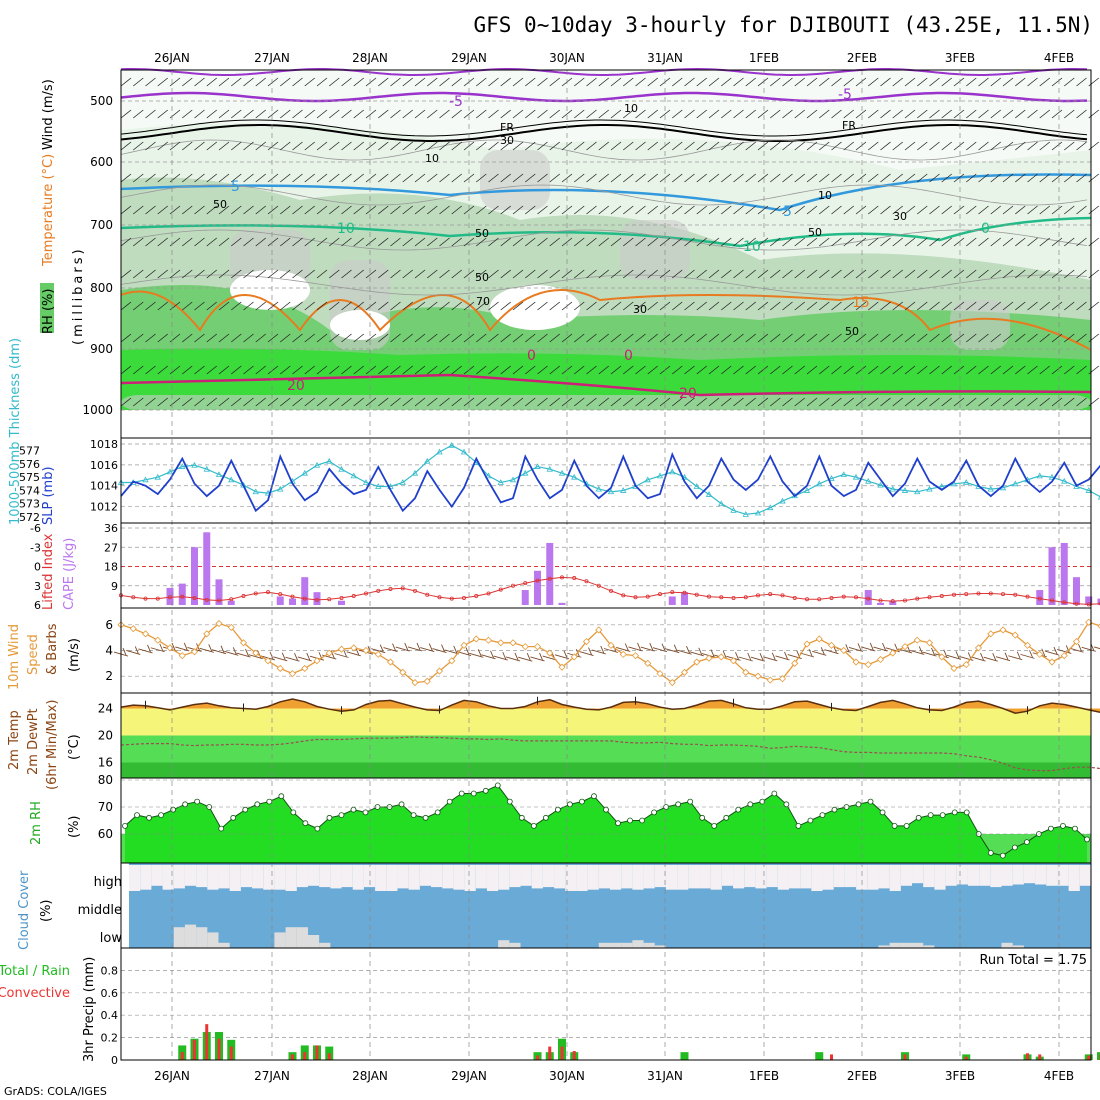 The image size is (1100, 1100). Describe the element at coordinates (638, 944) in the screenshot. I see `cloud-low-bar` at that location.